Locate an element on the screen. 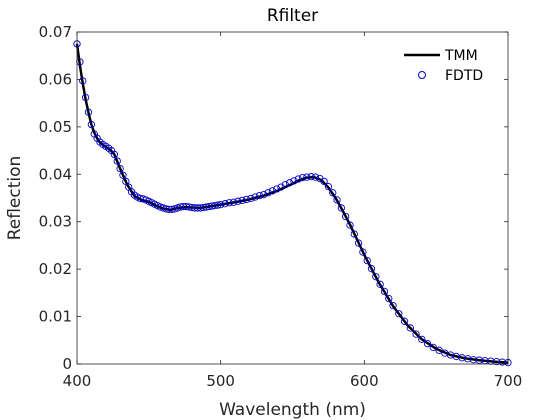  legend-label-tmm: TMM is located at coordinates (461, 56).